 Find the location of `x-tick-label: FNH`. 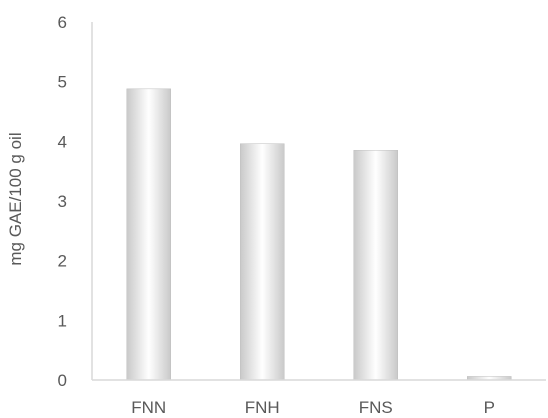

x-tick-label: FNH is located at coordinates (262, 407).